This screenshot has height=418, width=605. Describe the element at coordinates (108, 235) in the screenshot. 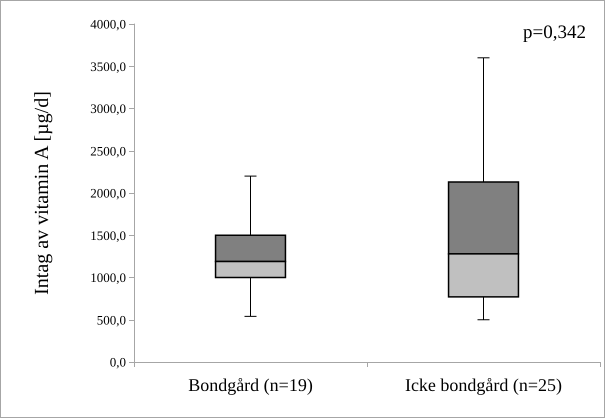

I see `y-tick-label: 1500,0` at that location.